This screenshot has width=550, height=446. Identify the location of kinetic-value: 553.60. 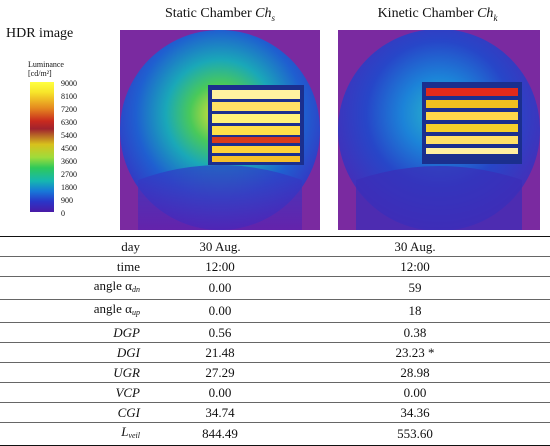
(415, 434).